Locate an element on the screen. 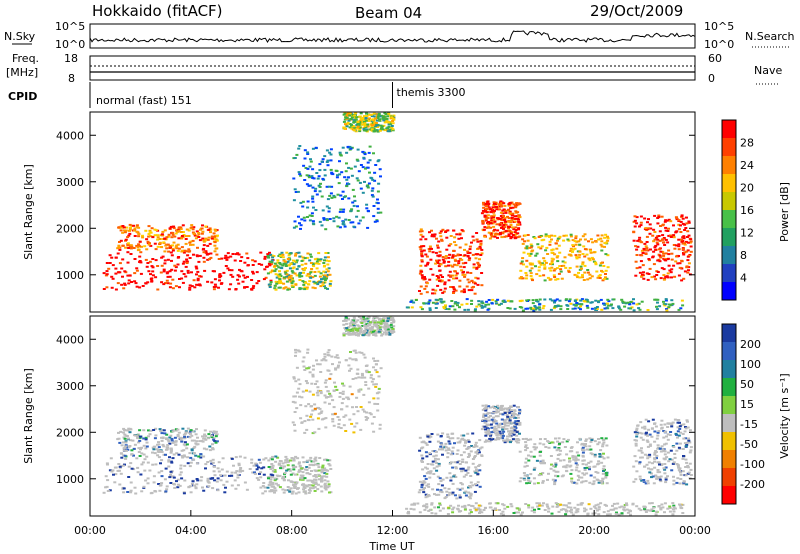  colorbar-tick-label: 15 is located at coordinates (747, 404).